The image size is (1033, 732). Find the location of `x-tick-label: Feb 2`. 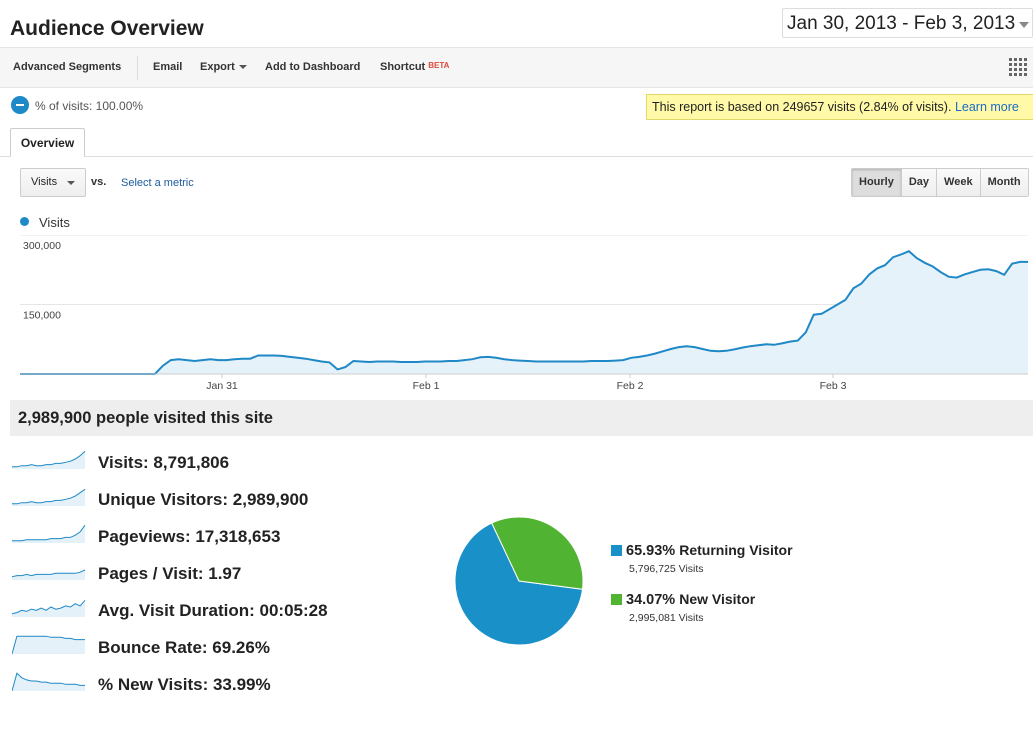

x-tick-label: Feb 2 is located at coordinates (630, 386).